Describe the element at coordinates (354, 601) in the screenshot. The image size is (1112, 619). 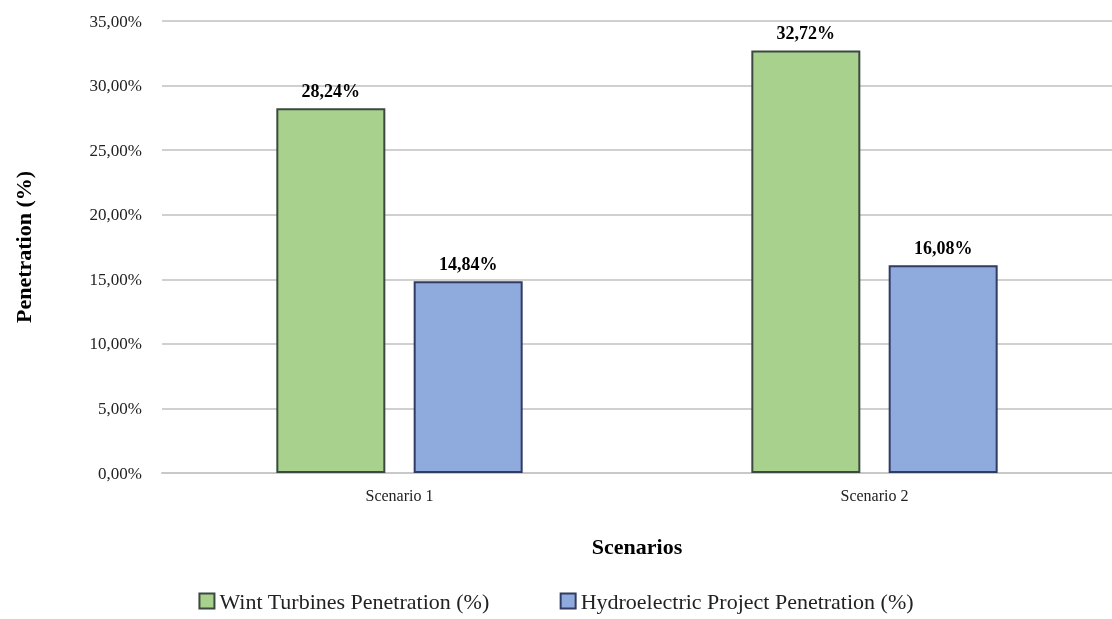
I see `legend-label: Wint Turbines Penetration (%)` at that location.